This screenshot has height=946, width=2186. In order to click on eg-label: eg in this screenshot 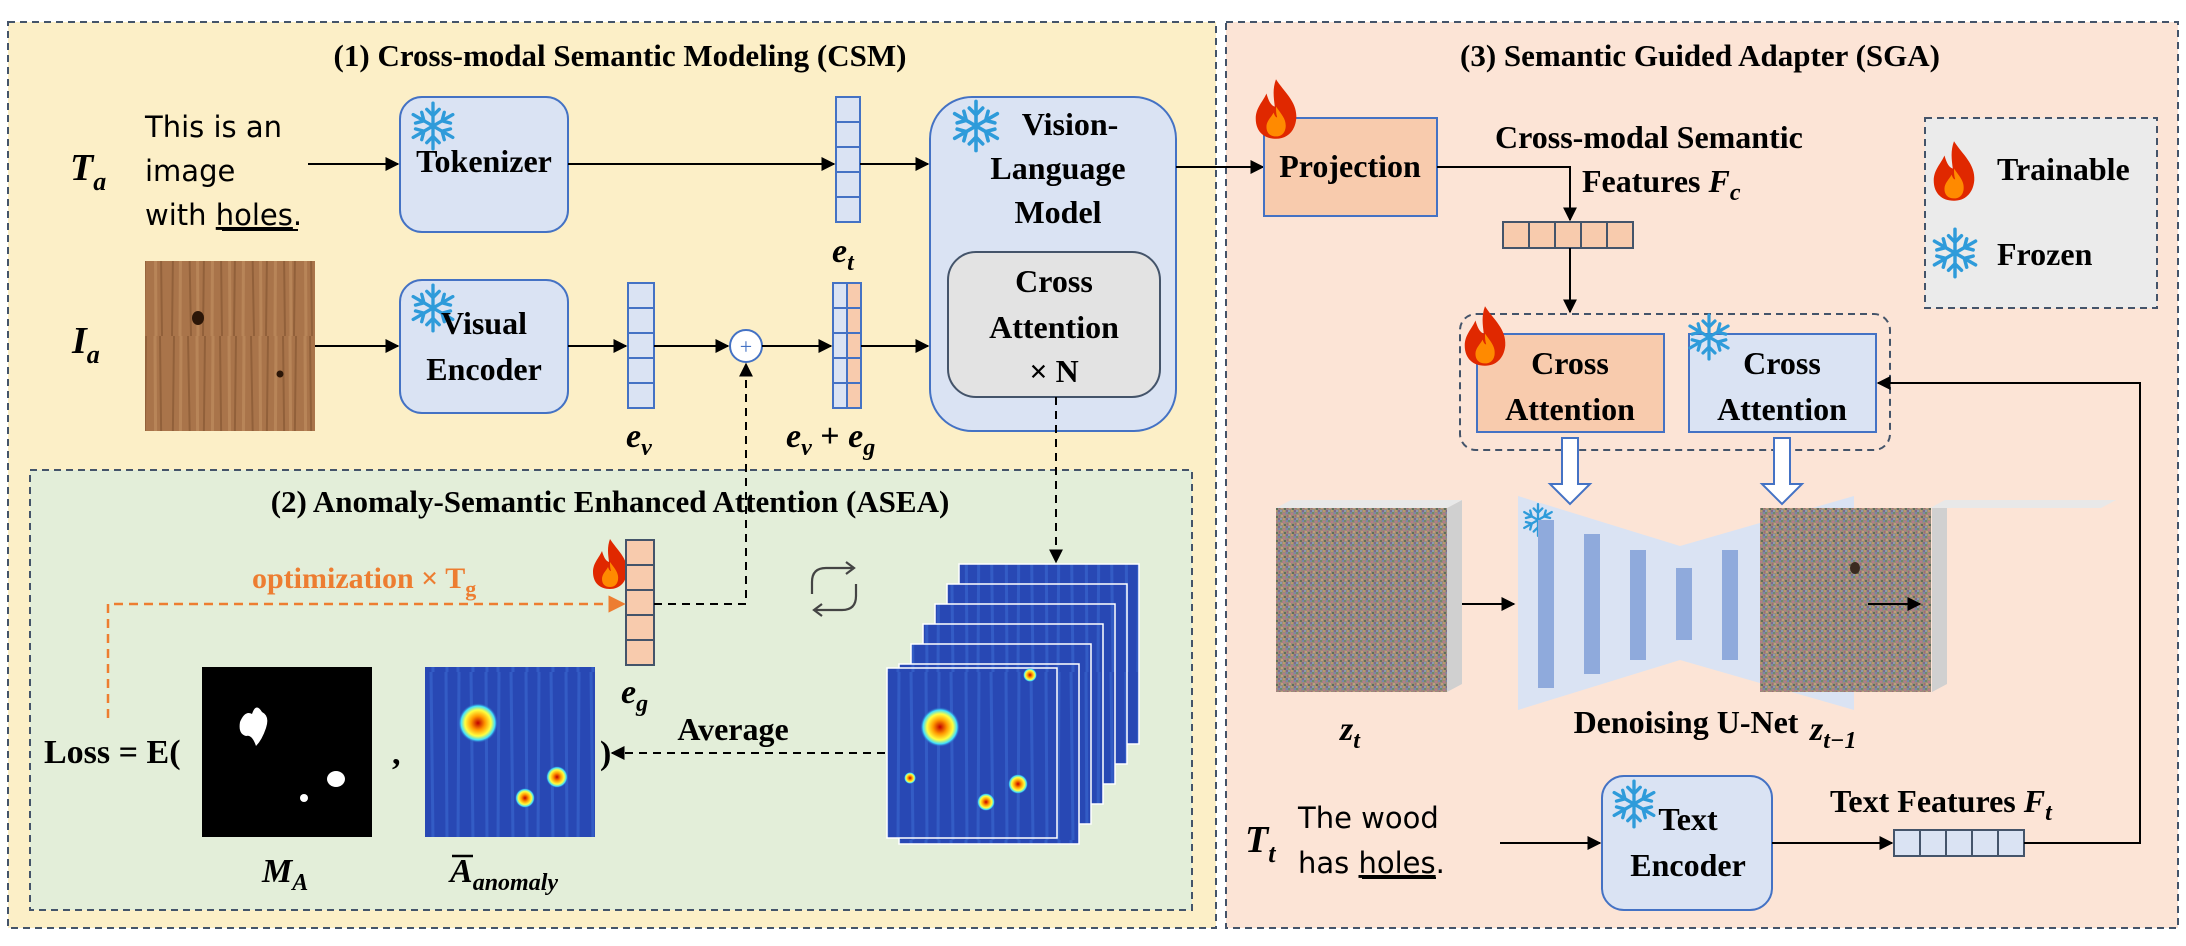, I will do `click(634, 695)`.